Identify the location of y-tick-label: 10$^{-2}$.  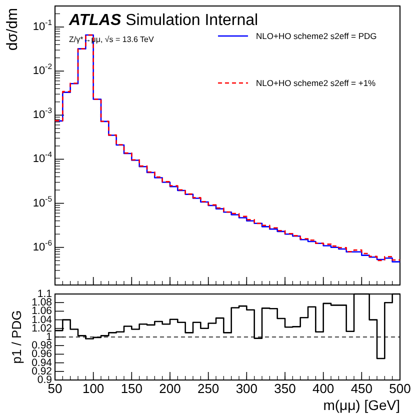
(42, 70).